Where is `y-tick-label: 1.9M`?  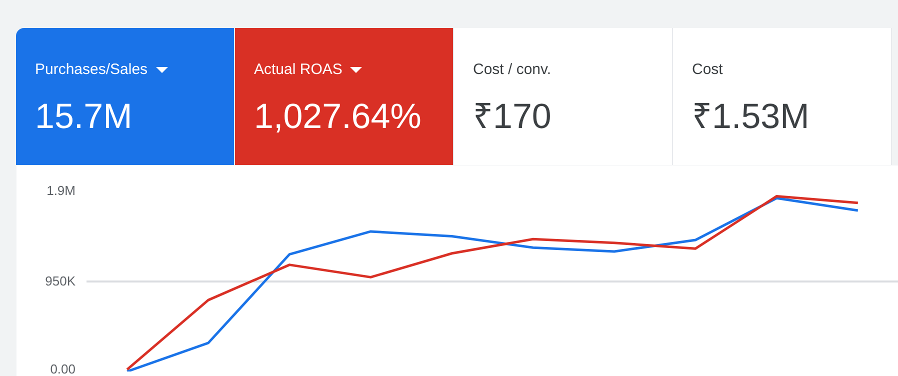
y-tick-label: 1.9M is located at coordinates (61, 190).